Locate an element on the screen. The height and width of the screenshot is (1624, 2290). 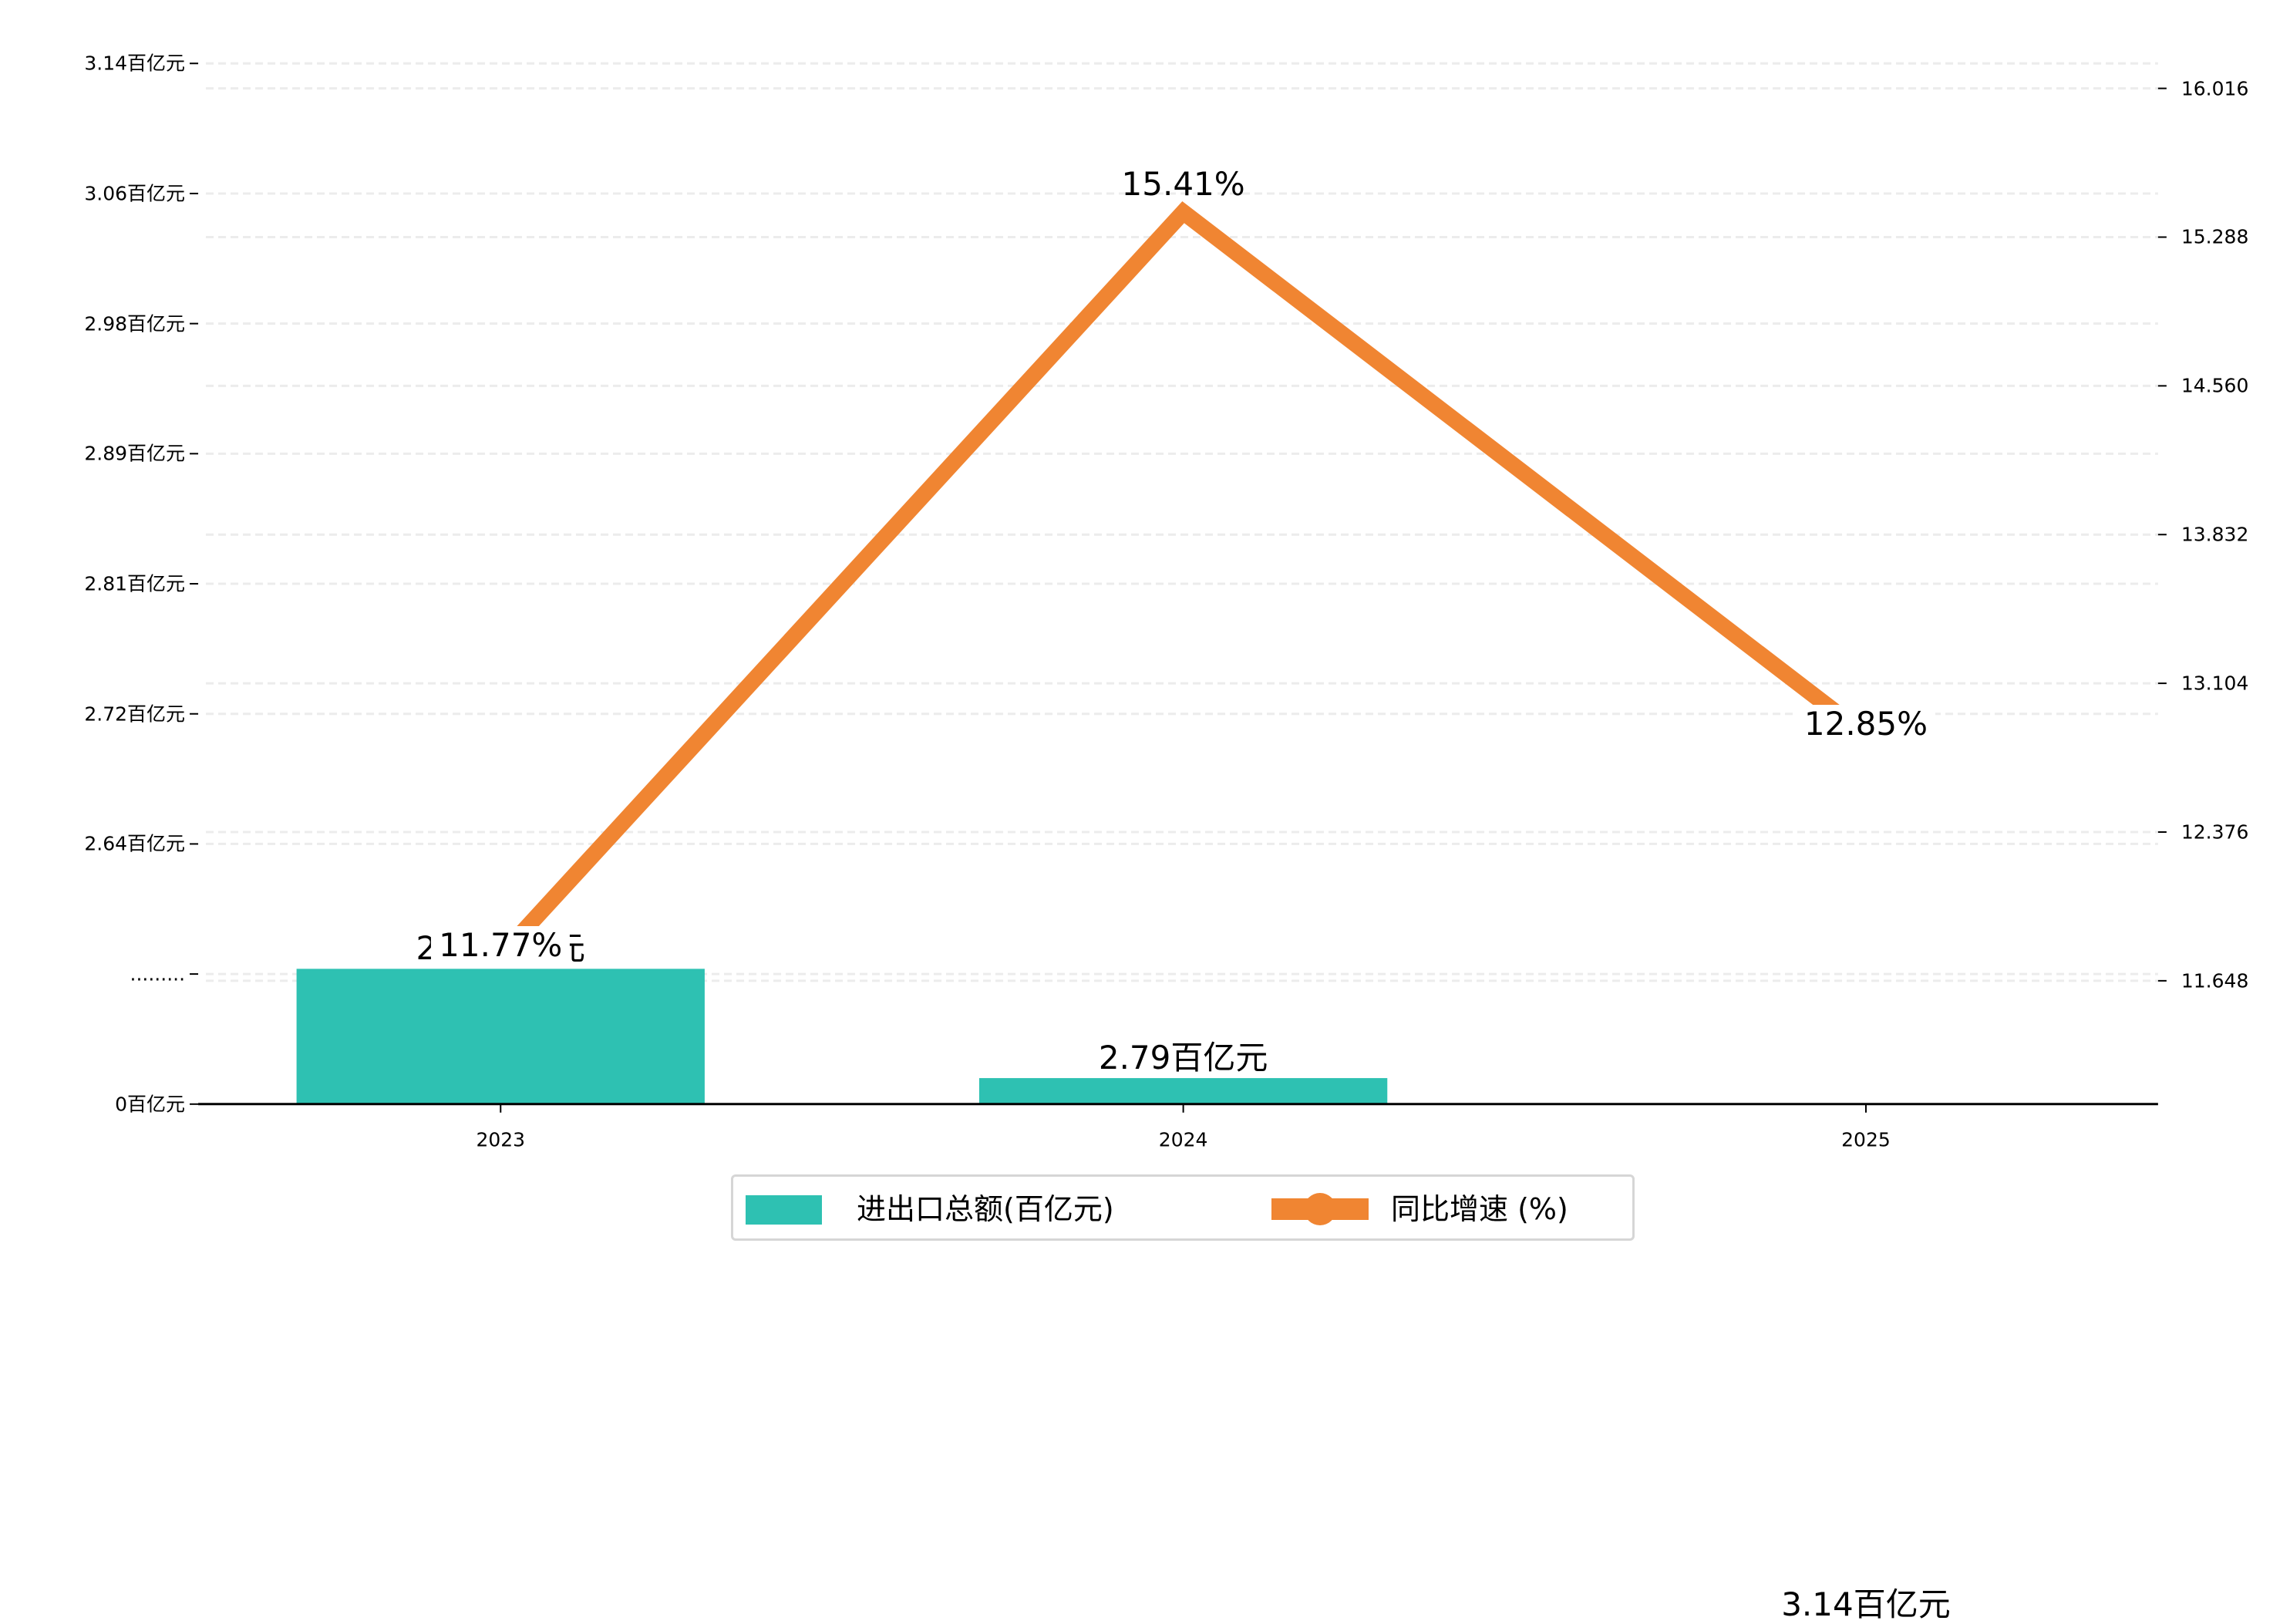
right-tick-label: 12.376 is located at coordinates (2215, 832).